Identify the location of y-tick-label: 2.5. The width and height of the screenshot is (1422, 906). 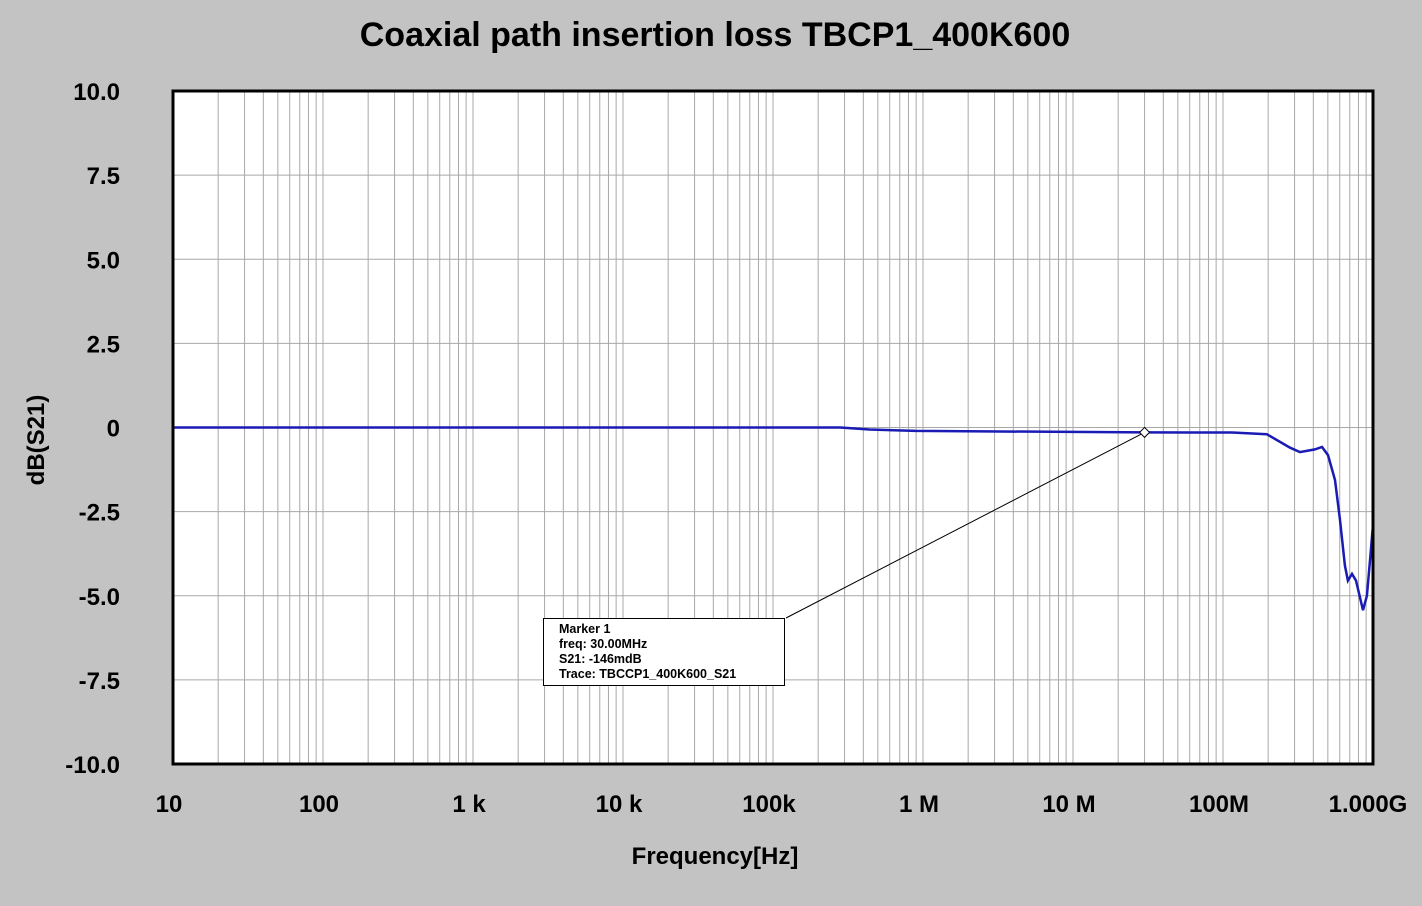
(103, 344).